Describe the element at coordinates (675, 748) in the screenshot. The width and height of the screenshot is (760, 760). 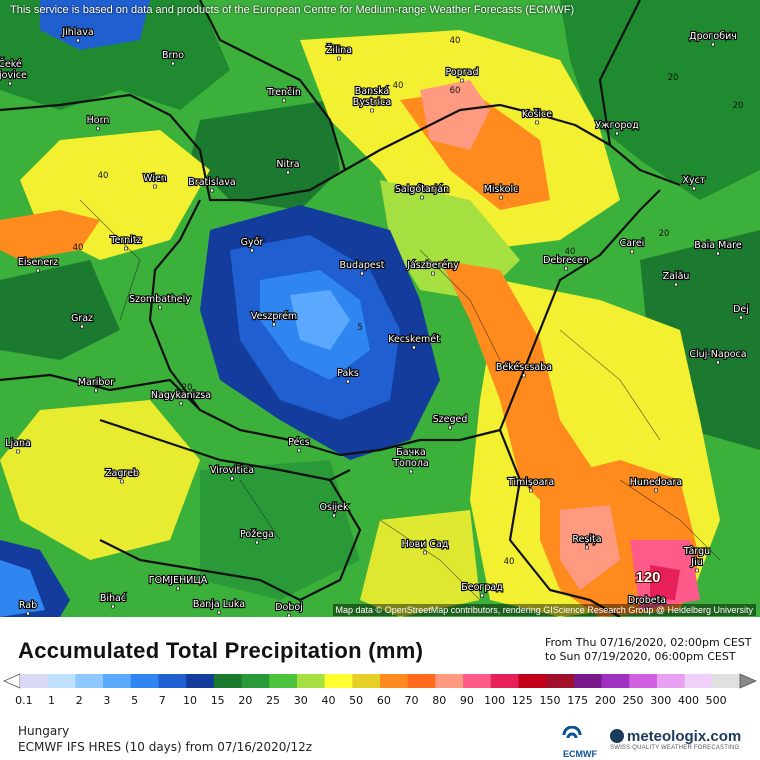
I see `meteologix-tagline: SWISS QUALITY WEATHER FORECASTING` at that location.